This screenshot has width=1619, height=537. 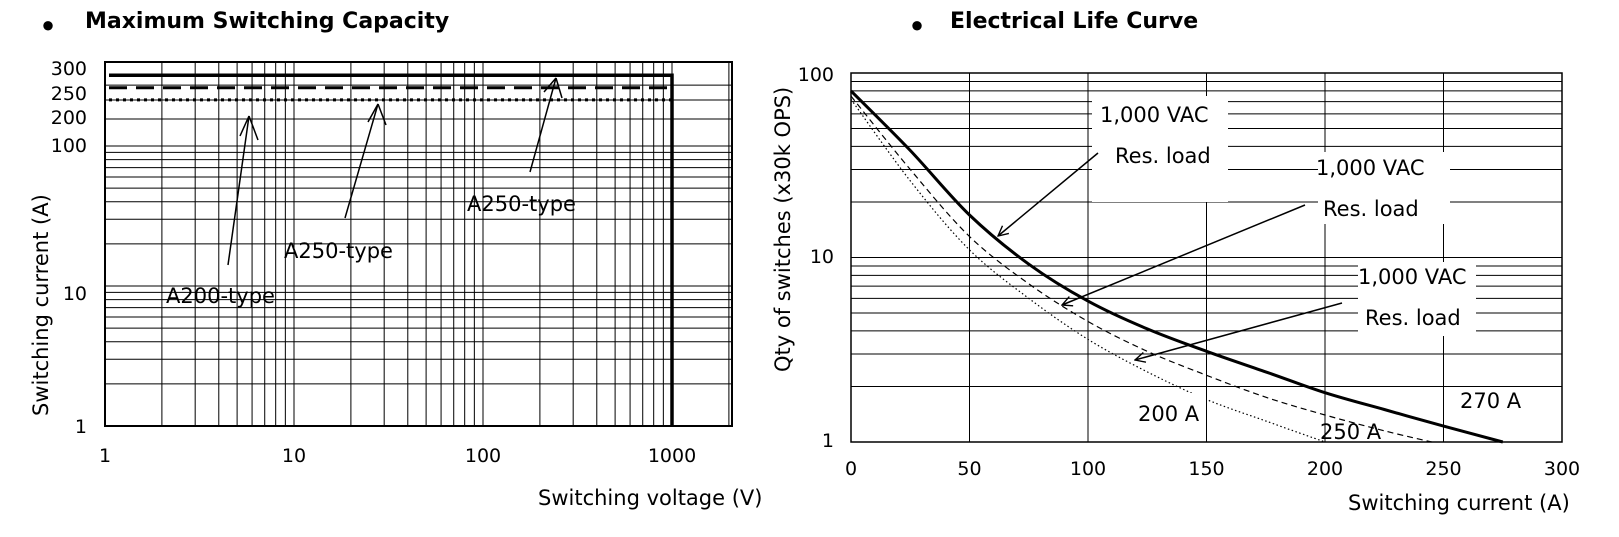 What do you see at coordinates (81, 427) in the screenshot?
I see `chart1-y-tick-label: 1` at bounding box center [81, 427].